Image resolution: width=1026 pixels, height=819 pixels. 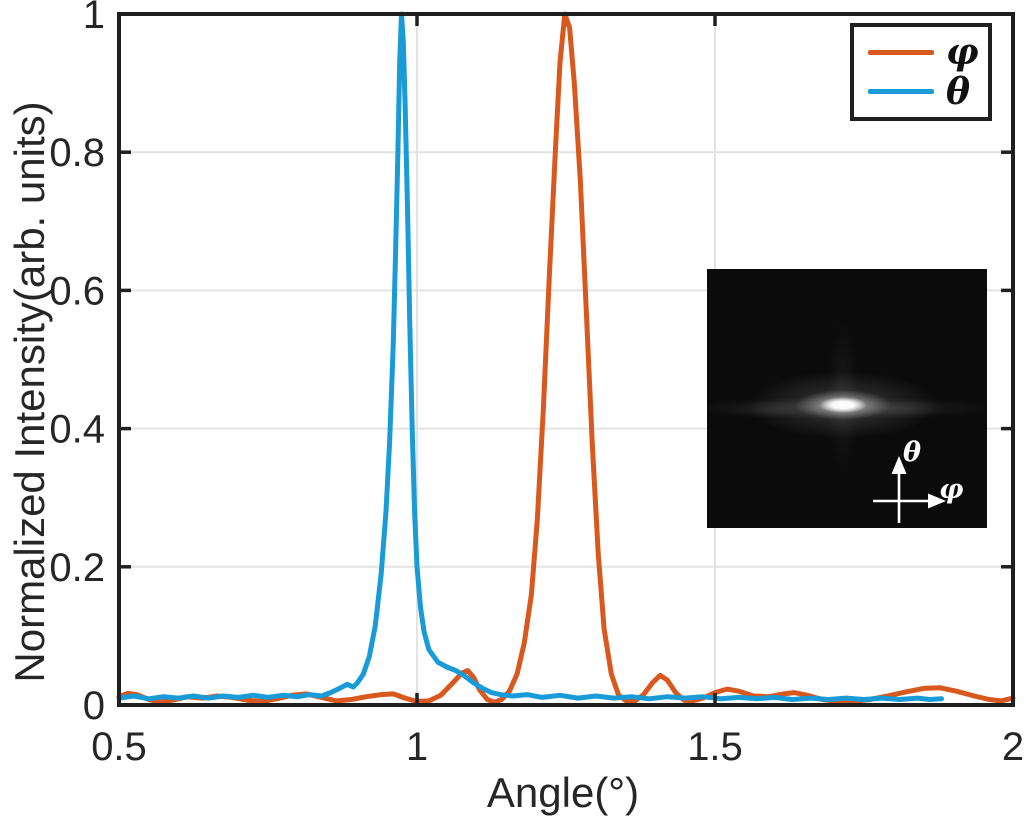 What do you see at coordinates (94, 706) in the screenshot?
I see `y-tick-label: 0` at bounding box center [94, 706].